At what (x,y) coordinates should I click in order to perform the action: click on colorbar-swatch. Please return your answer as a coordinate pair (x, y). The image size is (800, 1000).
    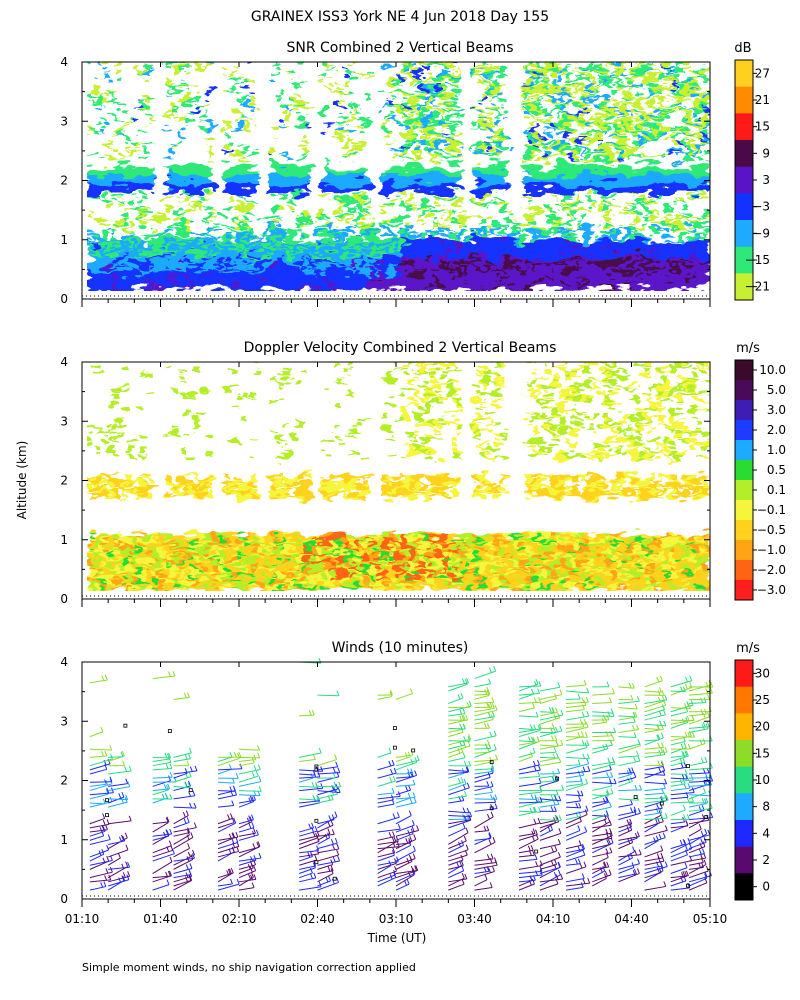
    Looking at the image, I should click on (744, 154).